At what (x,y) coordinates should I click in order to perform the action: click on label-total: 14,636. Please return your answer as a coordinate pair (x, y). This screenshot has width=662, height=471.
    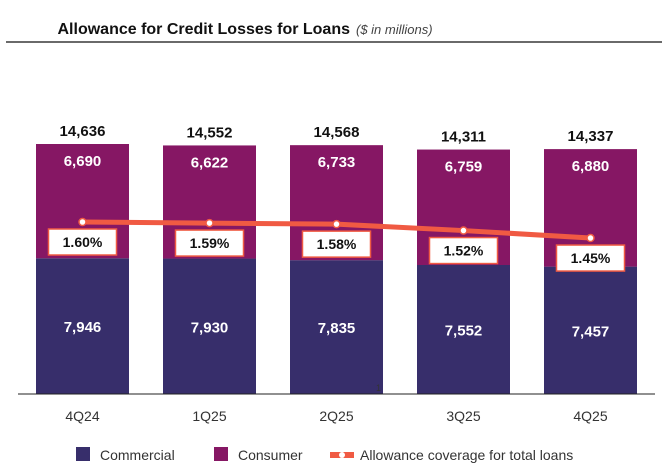
    Looking at the image, I should click on (83, 131).